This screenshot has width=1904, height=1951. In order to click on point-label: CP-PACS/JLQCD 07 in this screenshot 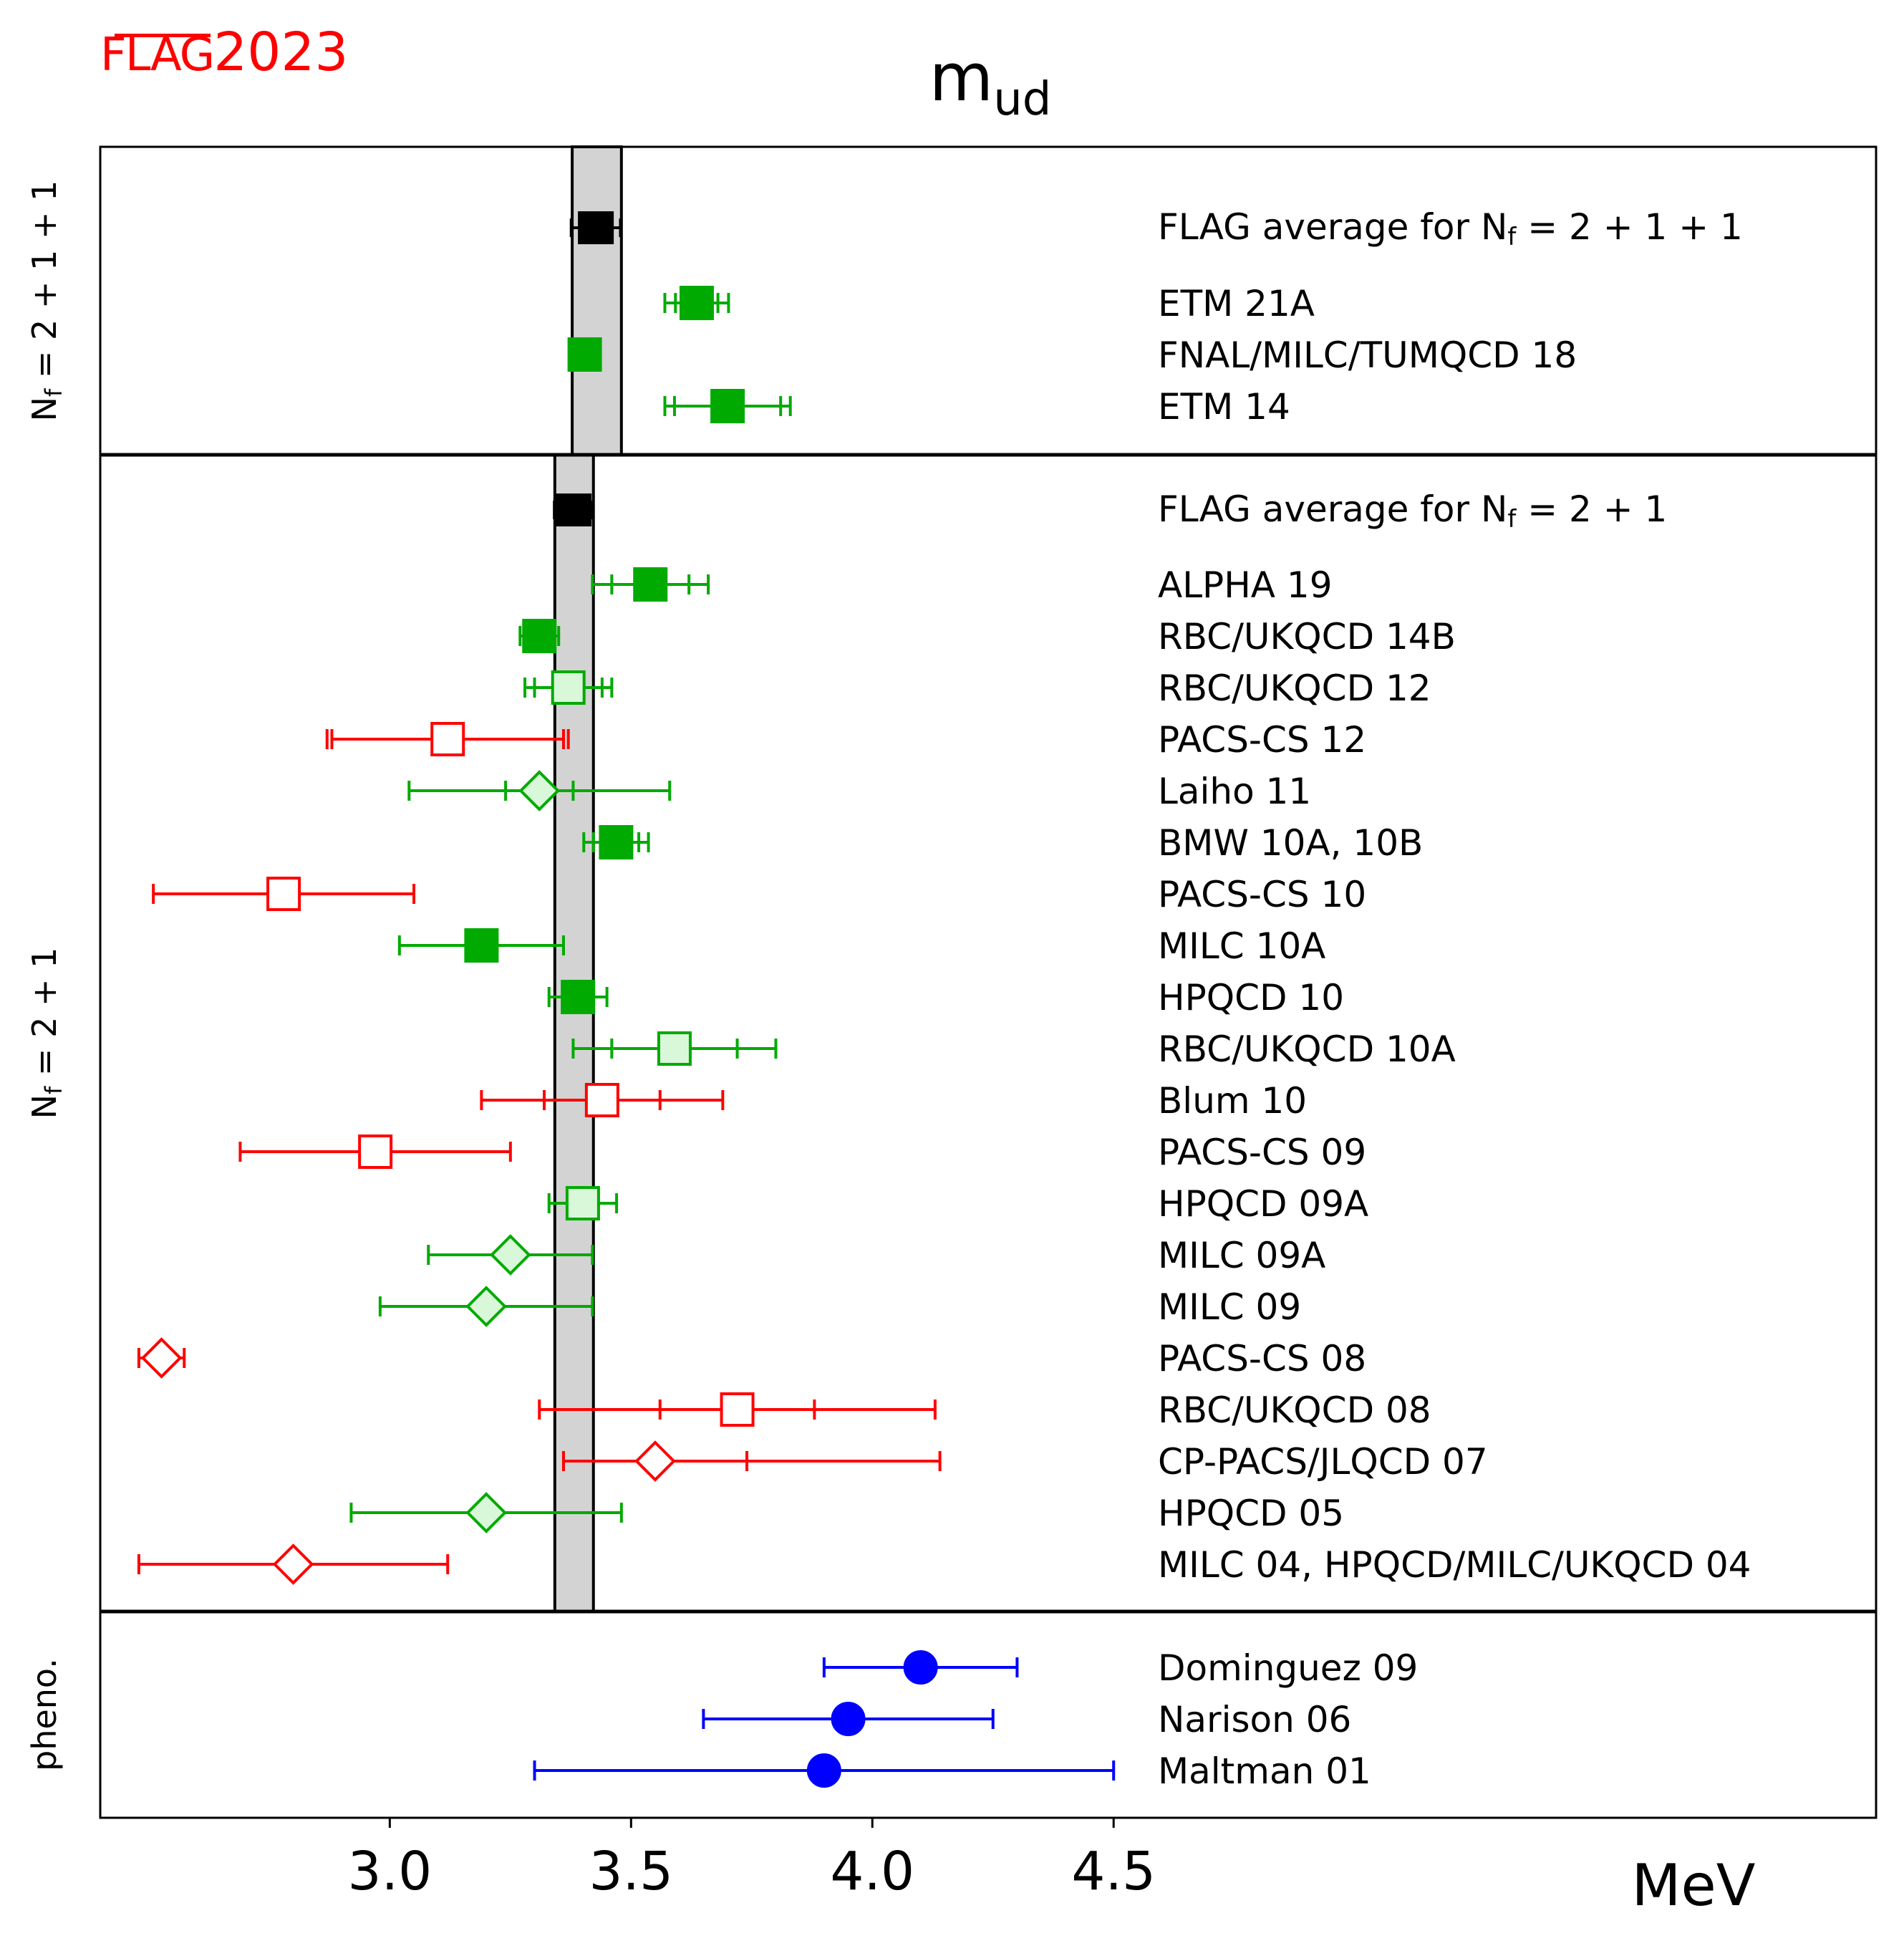, I will do `click(1323, 1462)`.